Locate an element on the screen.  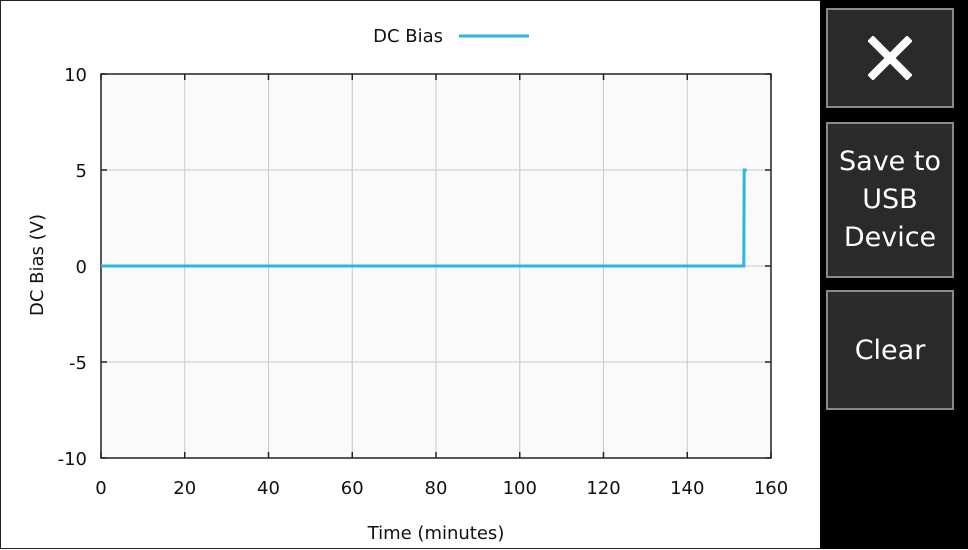
y-axis-title: DC Bias (V) is located at coordinates (37, 265).